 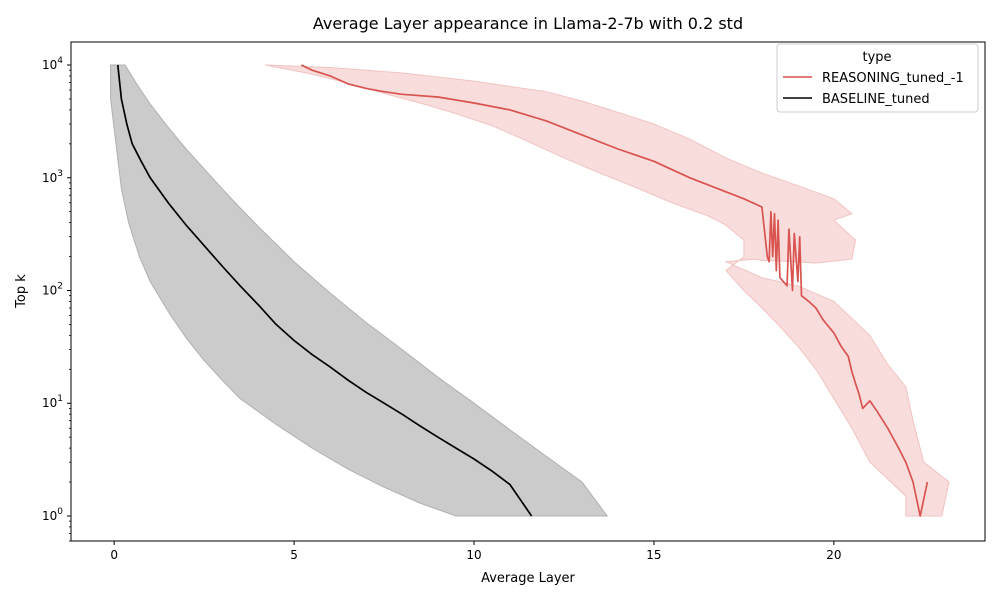 I want to click on x-tick-label: 15, so click(x=653, y=555).